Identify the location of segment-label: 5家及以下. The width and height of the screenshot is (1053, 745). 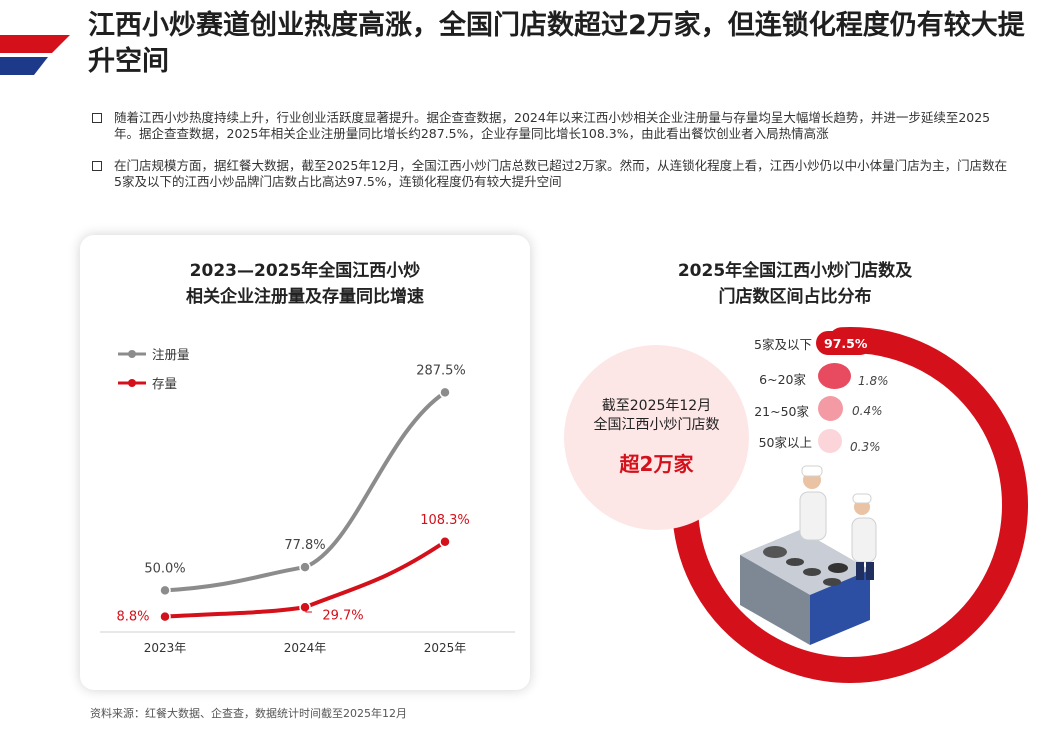
(783, 344).